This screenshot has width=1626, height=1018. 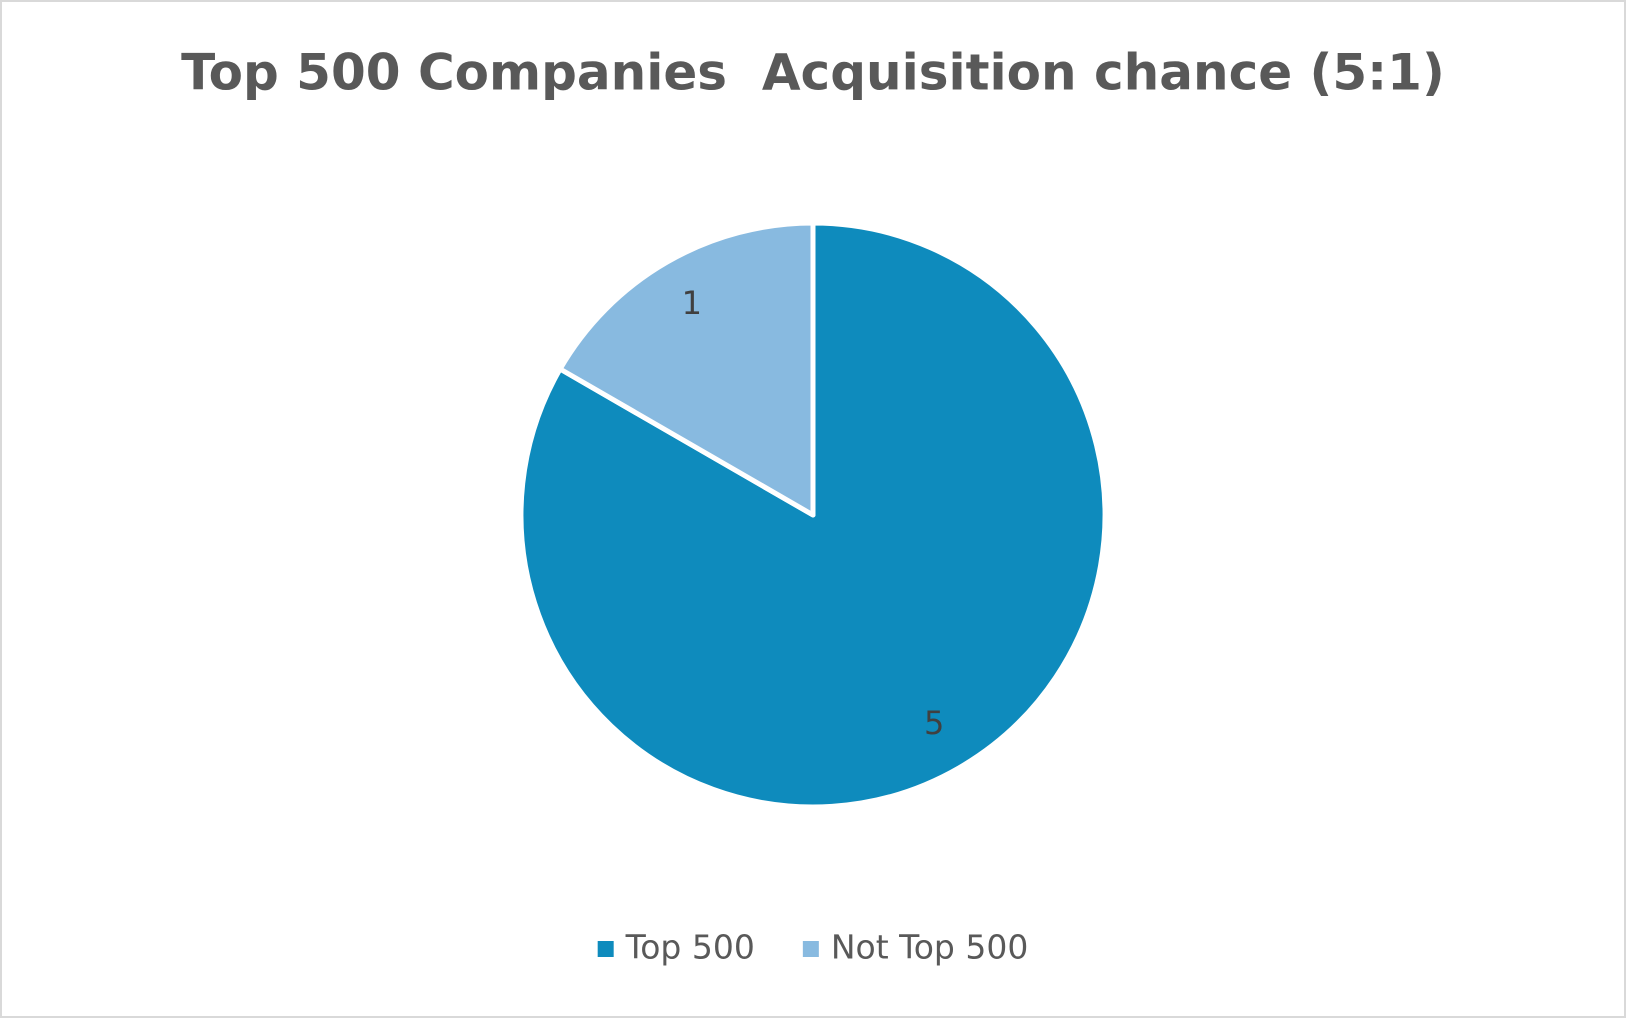 I want to click on data-label: 1, so click(x=692, y=303).